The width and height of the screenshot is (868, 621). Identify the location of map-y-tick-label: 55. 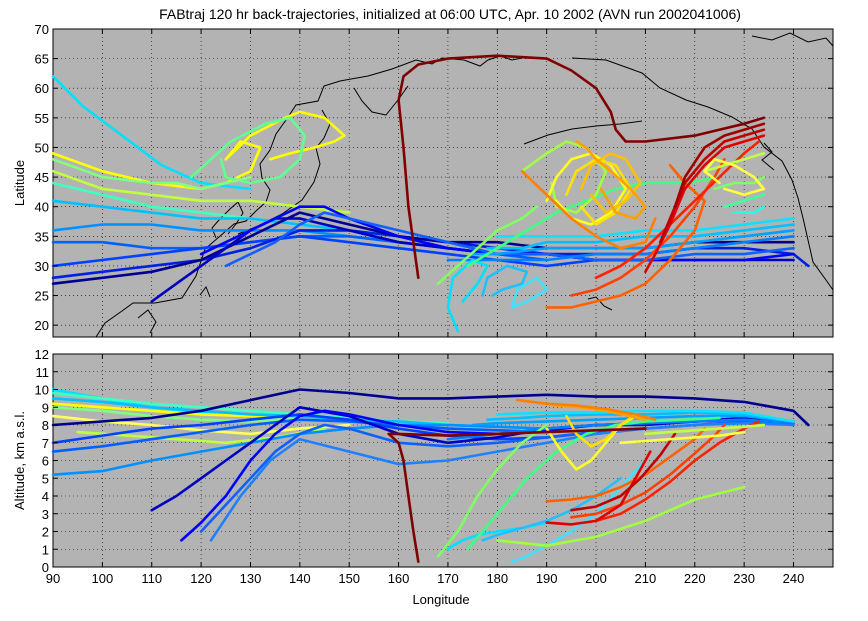
(42, 118).